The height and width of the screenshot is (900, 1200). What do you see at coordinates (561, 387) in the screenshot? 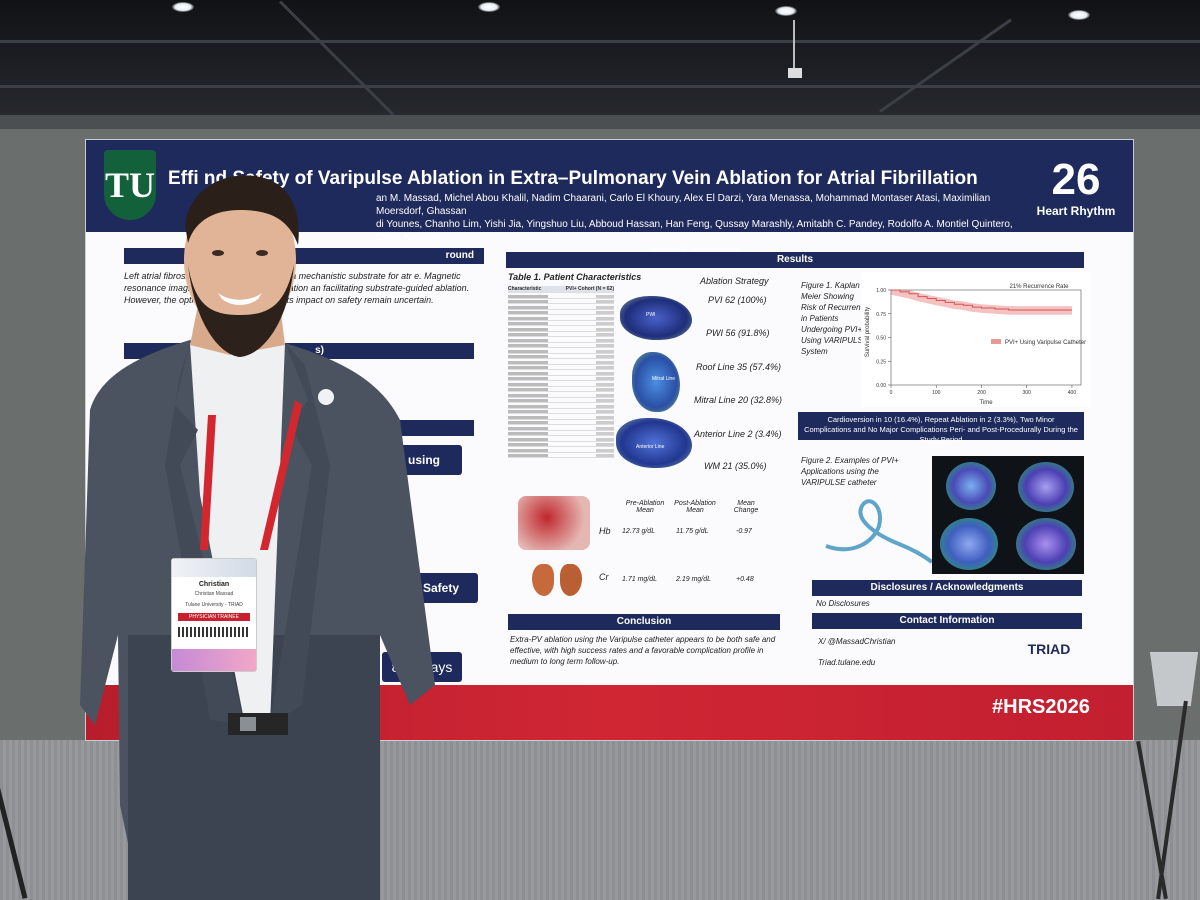
I see `patient-table: Characteristic PVI+ Cohort (N = 62)` at bounding box center [561, 387].